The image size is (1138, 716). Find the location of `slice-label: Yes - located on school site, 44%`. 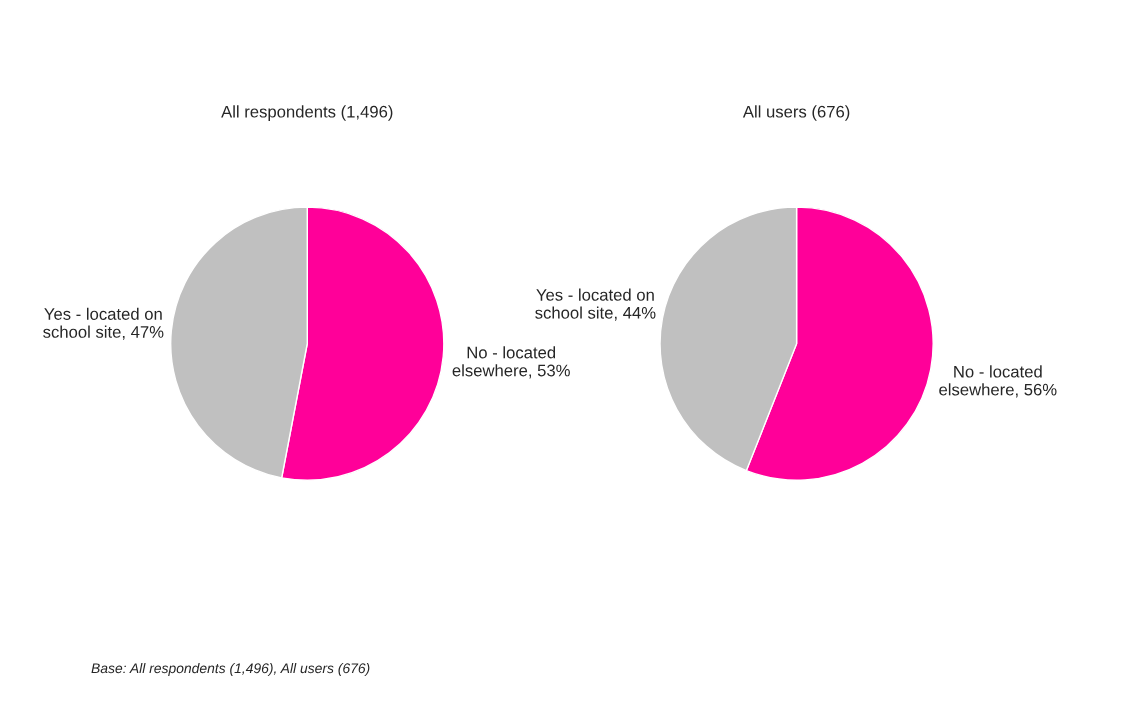

slice-label: Yes - located on school site, 44% is located at coordinates (595, 304).